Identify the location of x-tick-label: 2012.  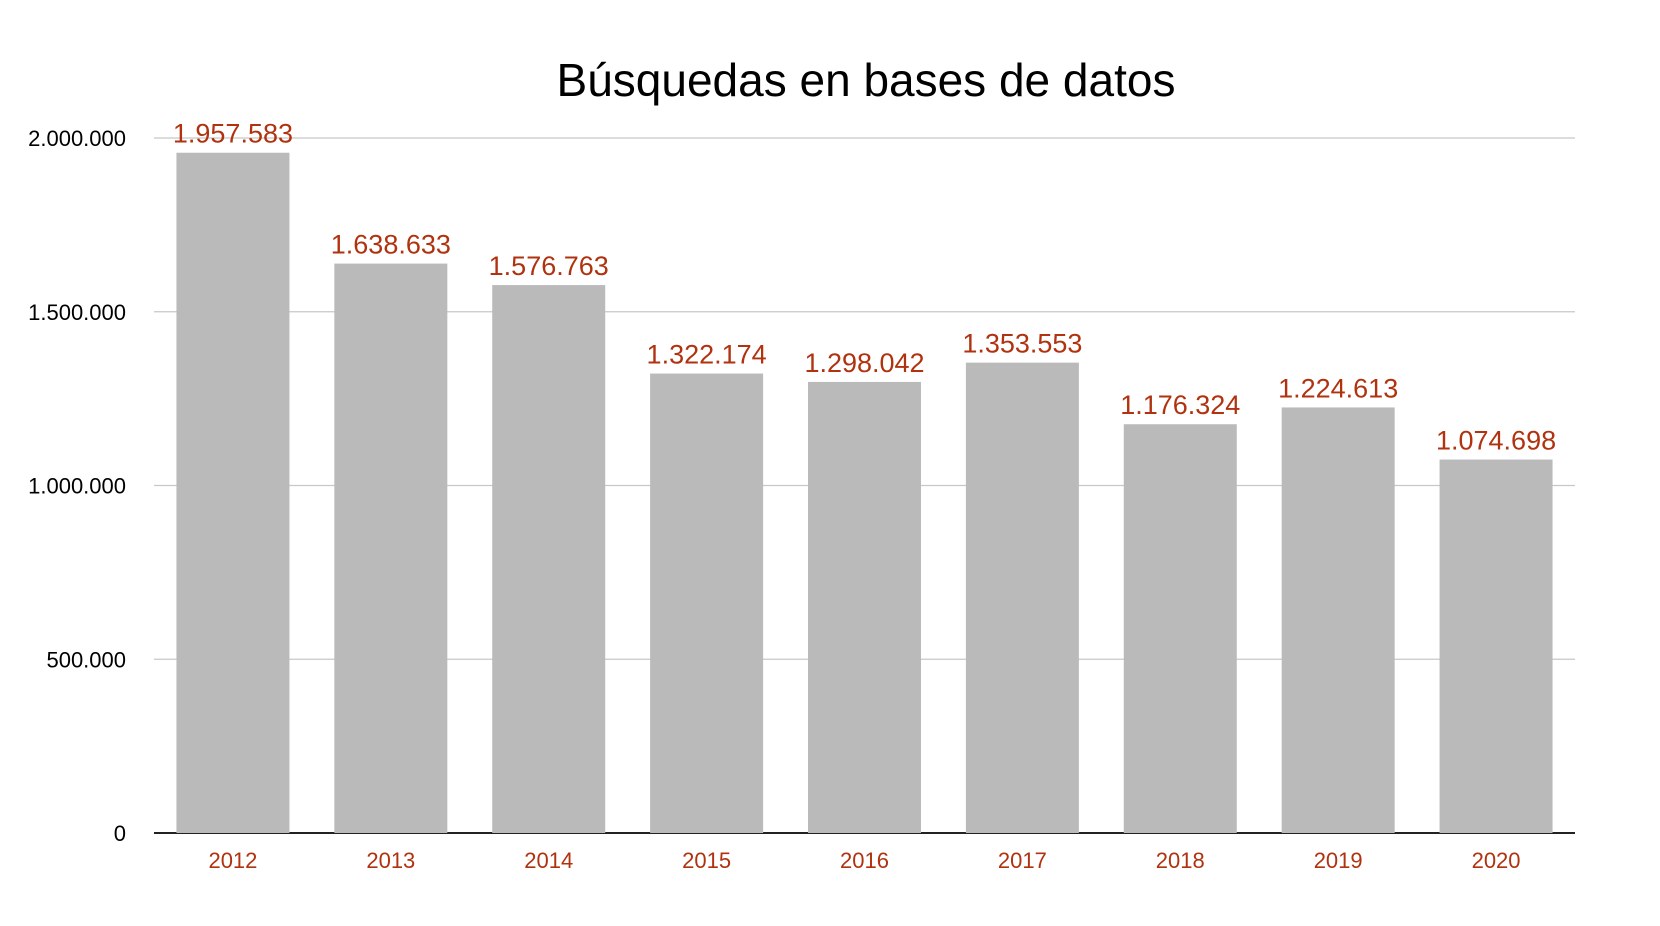
(232, 860).